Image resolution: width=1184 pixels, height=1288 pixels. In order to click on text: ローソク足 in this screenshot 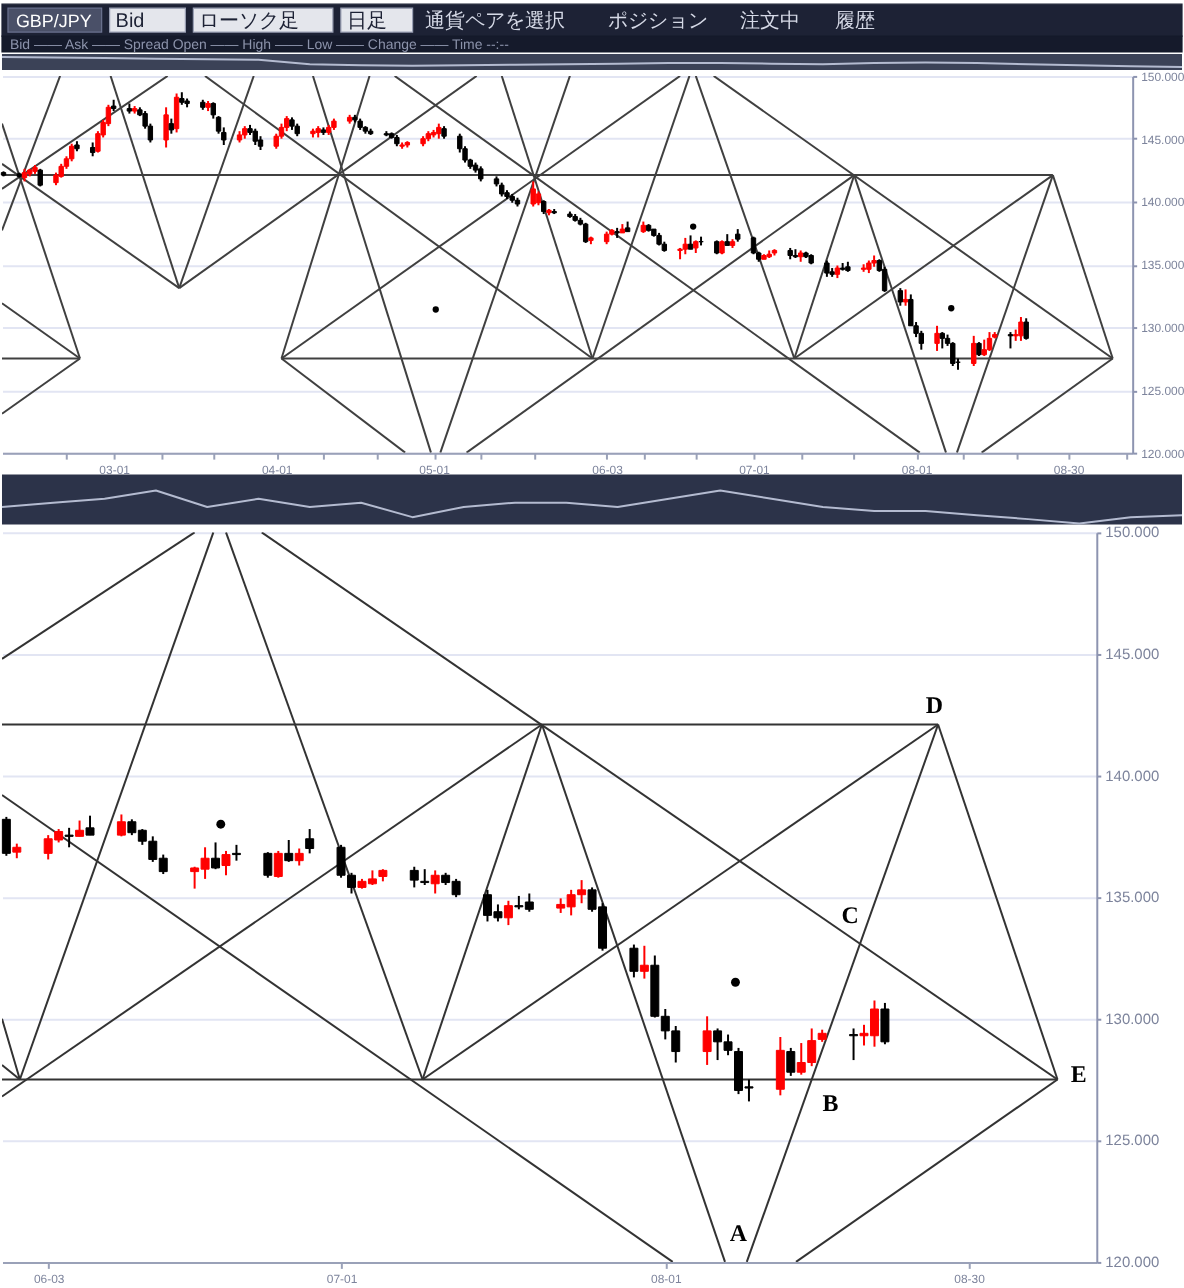, I will do `click(249, 22)`.